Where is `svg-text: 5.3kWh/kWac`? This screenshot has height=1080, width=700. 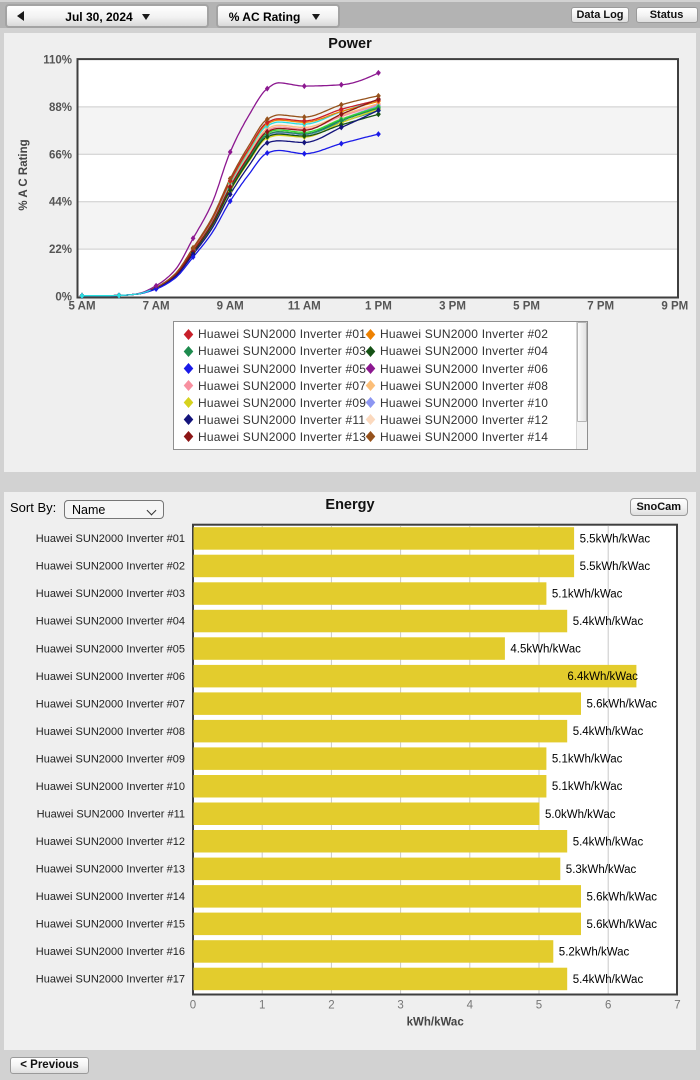
svg-text: 5.3kWh/kWac is located at coordinates (601, 870).